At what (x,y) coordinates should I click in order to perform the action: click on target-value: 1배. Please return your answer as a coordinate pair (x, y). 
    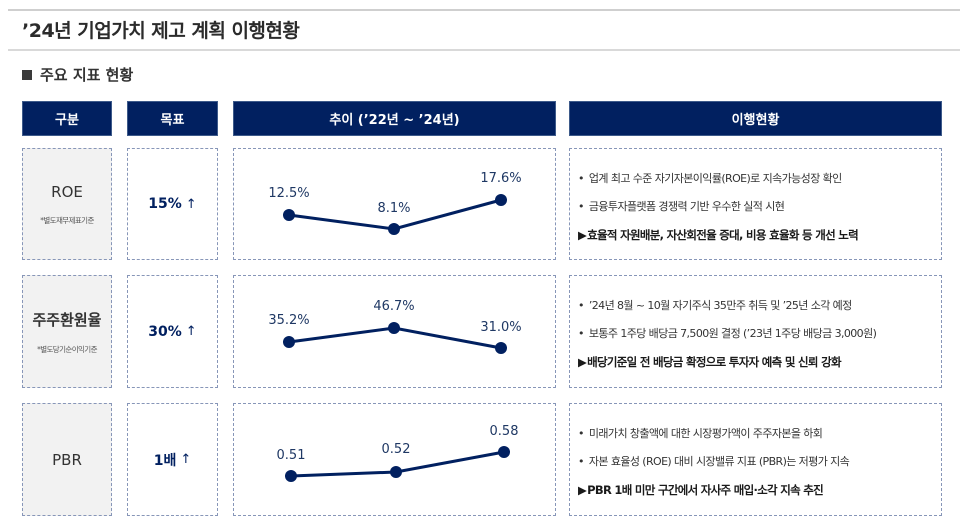
    Looking at the image, I should click on (165, 460).